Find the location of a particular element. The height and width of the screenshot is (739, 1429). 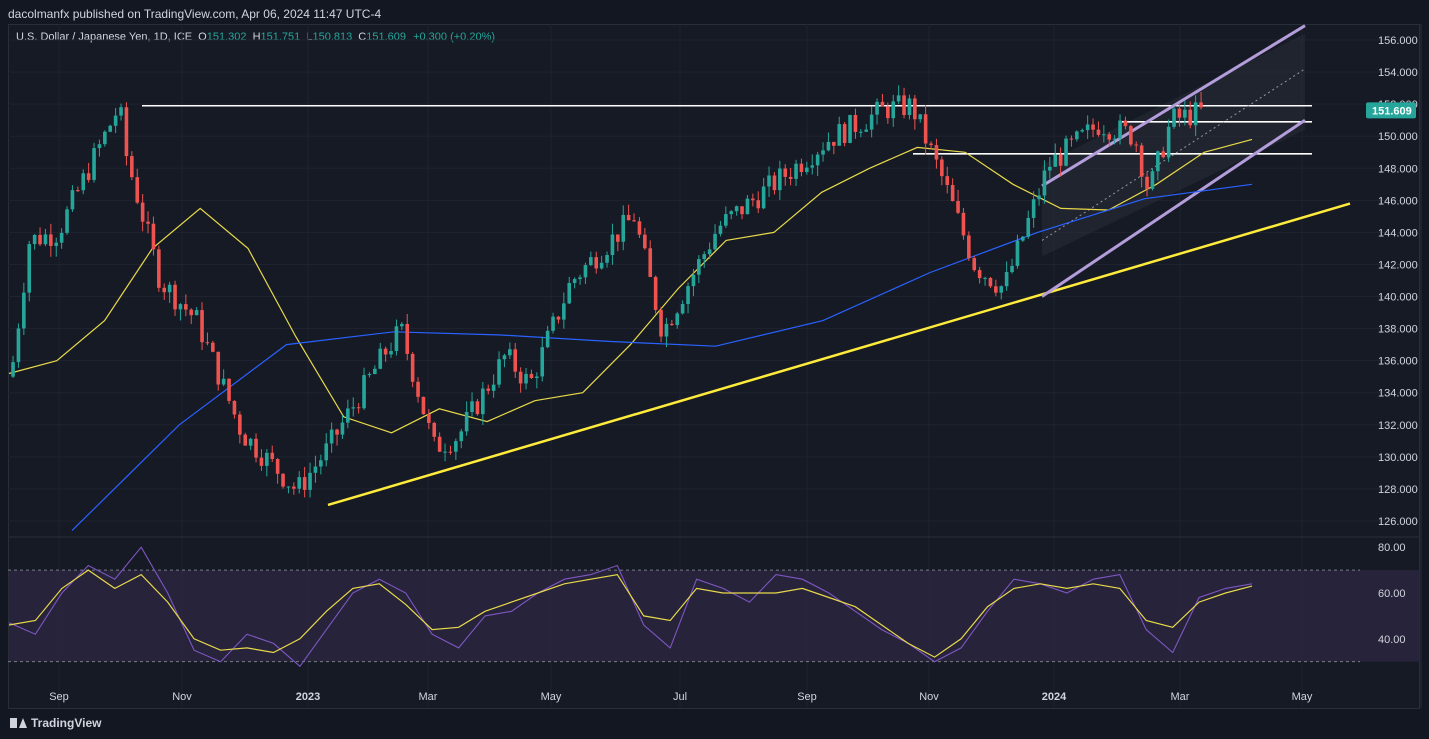

high-label: H is located at coordinates (256, 37).